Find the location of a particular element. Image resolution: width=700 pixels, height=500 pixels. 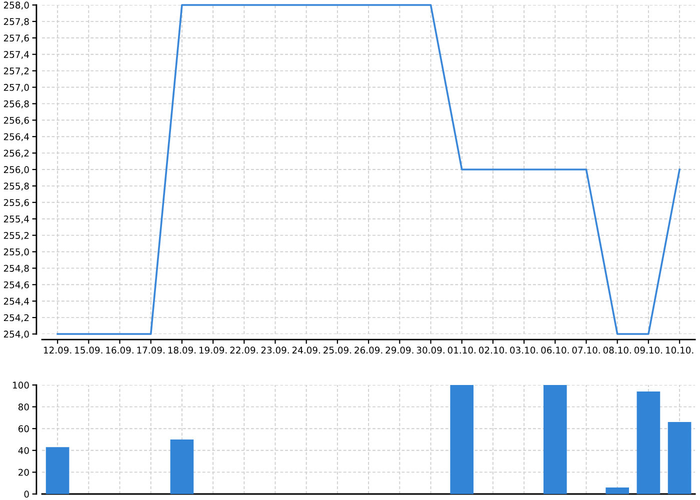

x-tick-label: 30.09. is located at coordinates (430, 350).